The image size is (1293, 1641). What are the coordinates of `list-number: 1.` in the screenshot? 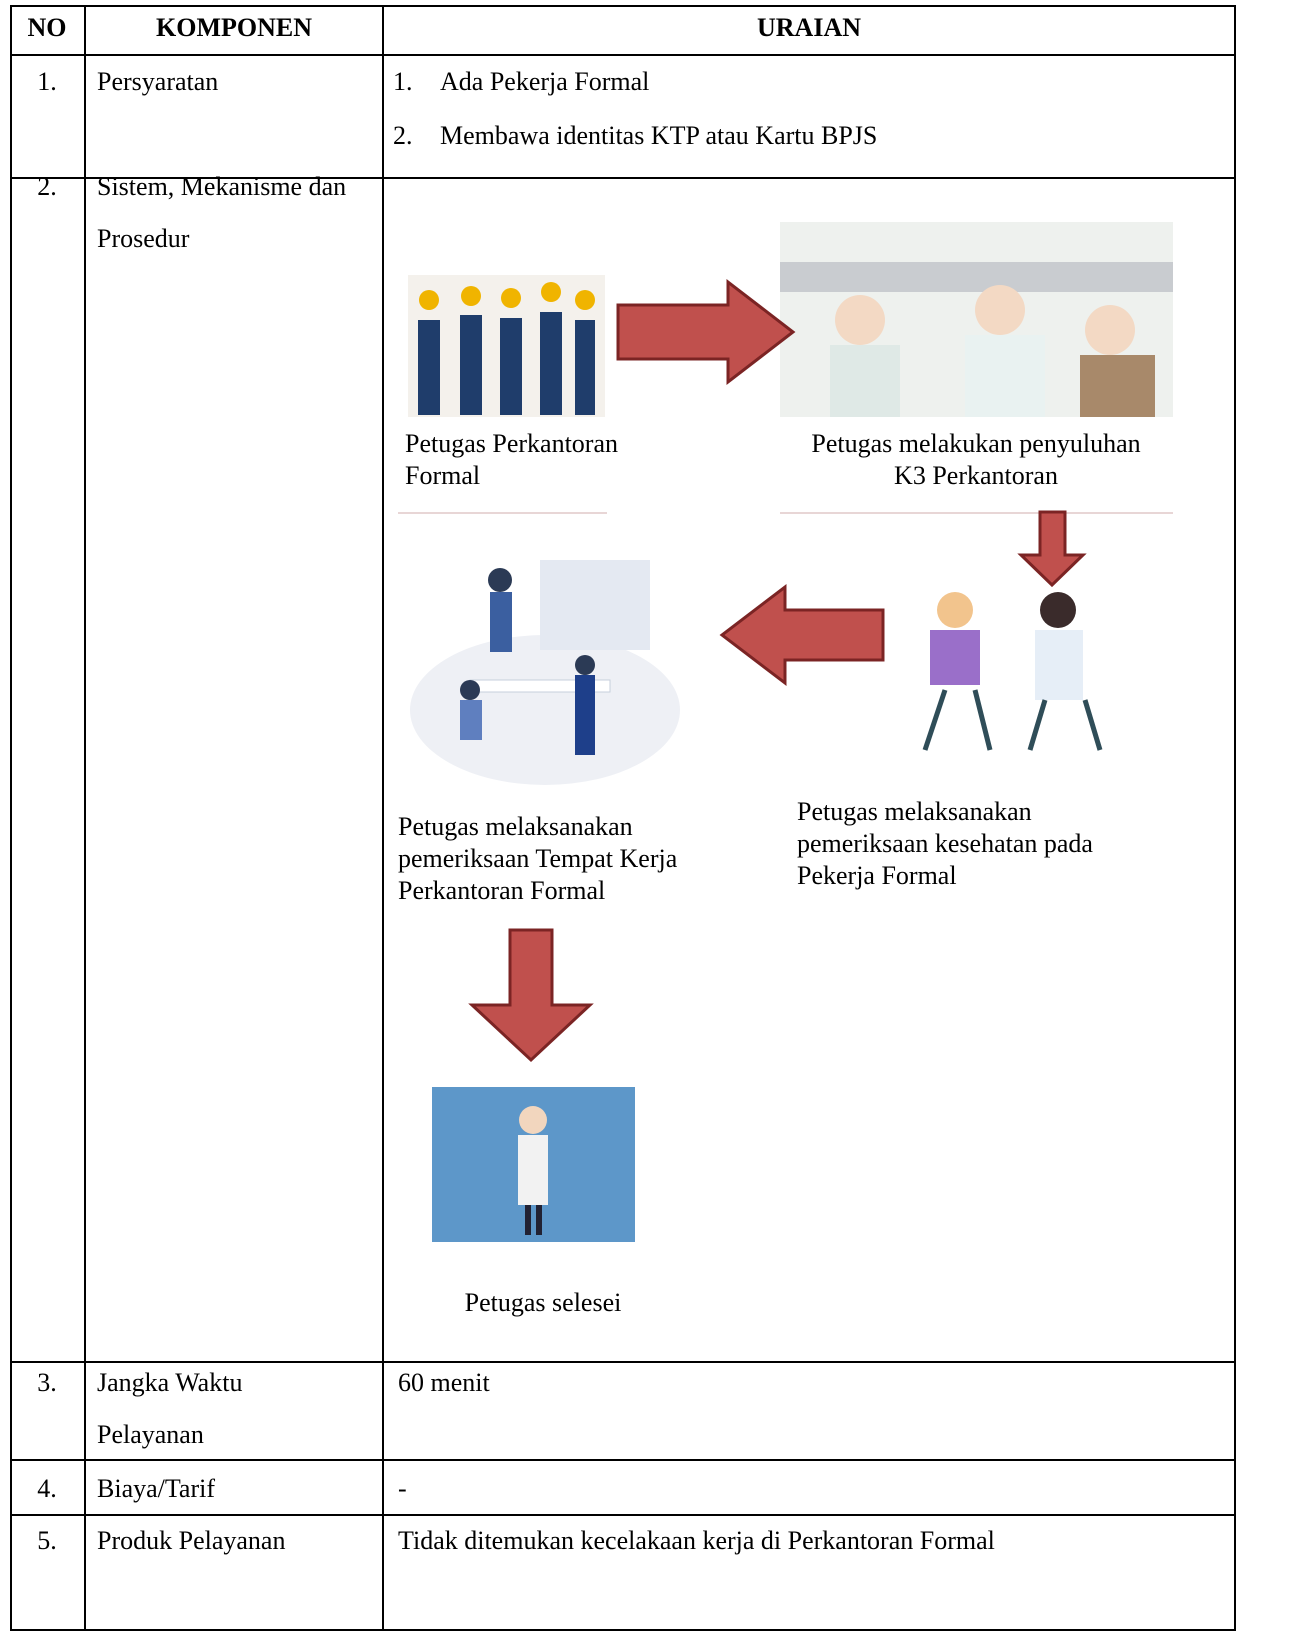 It's located at (403, 81).